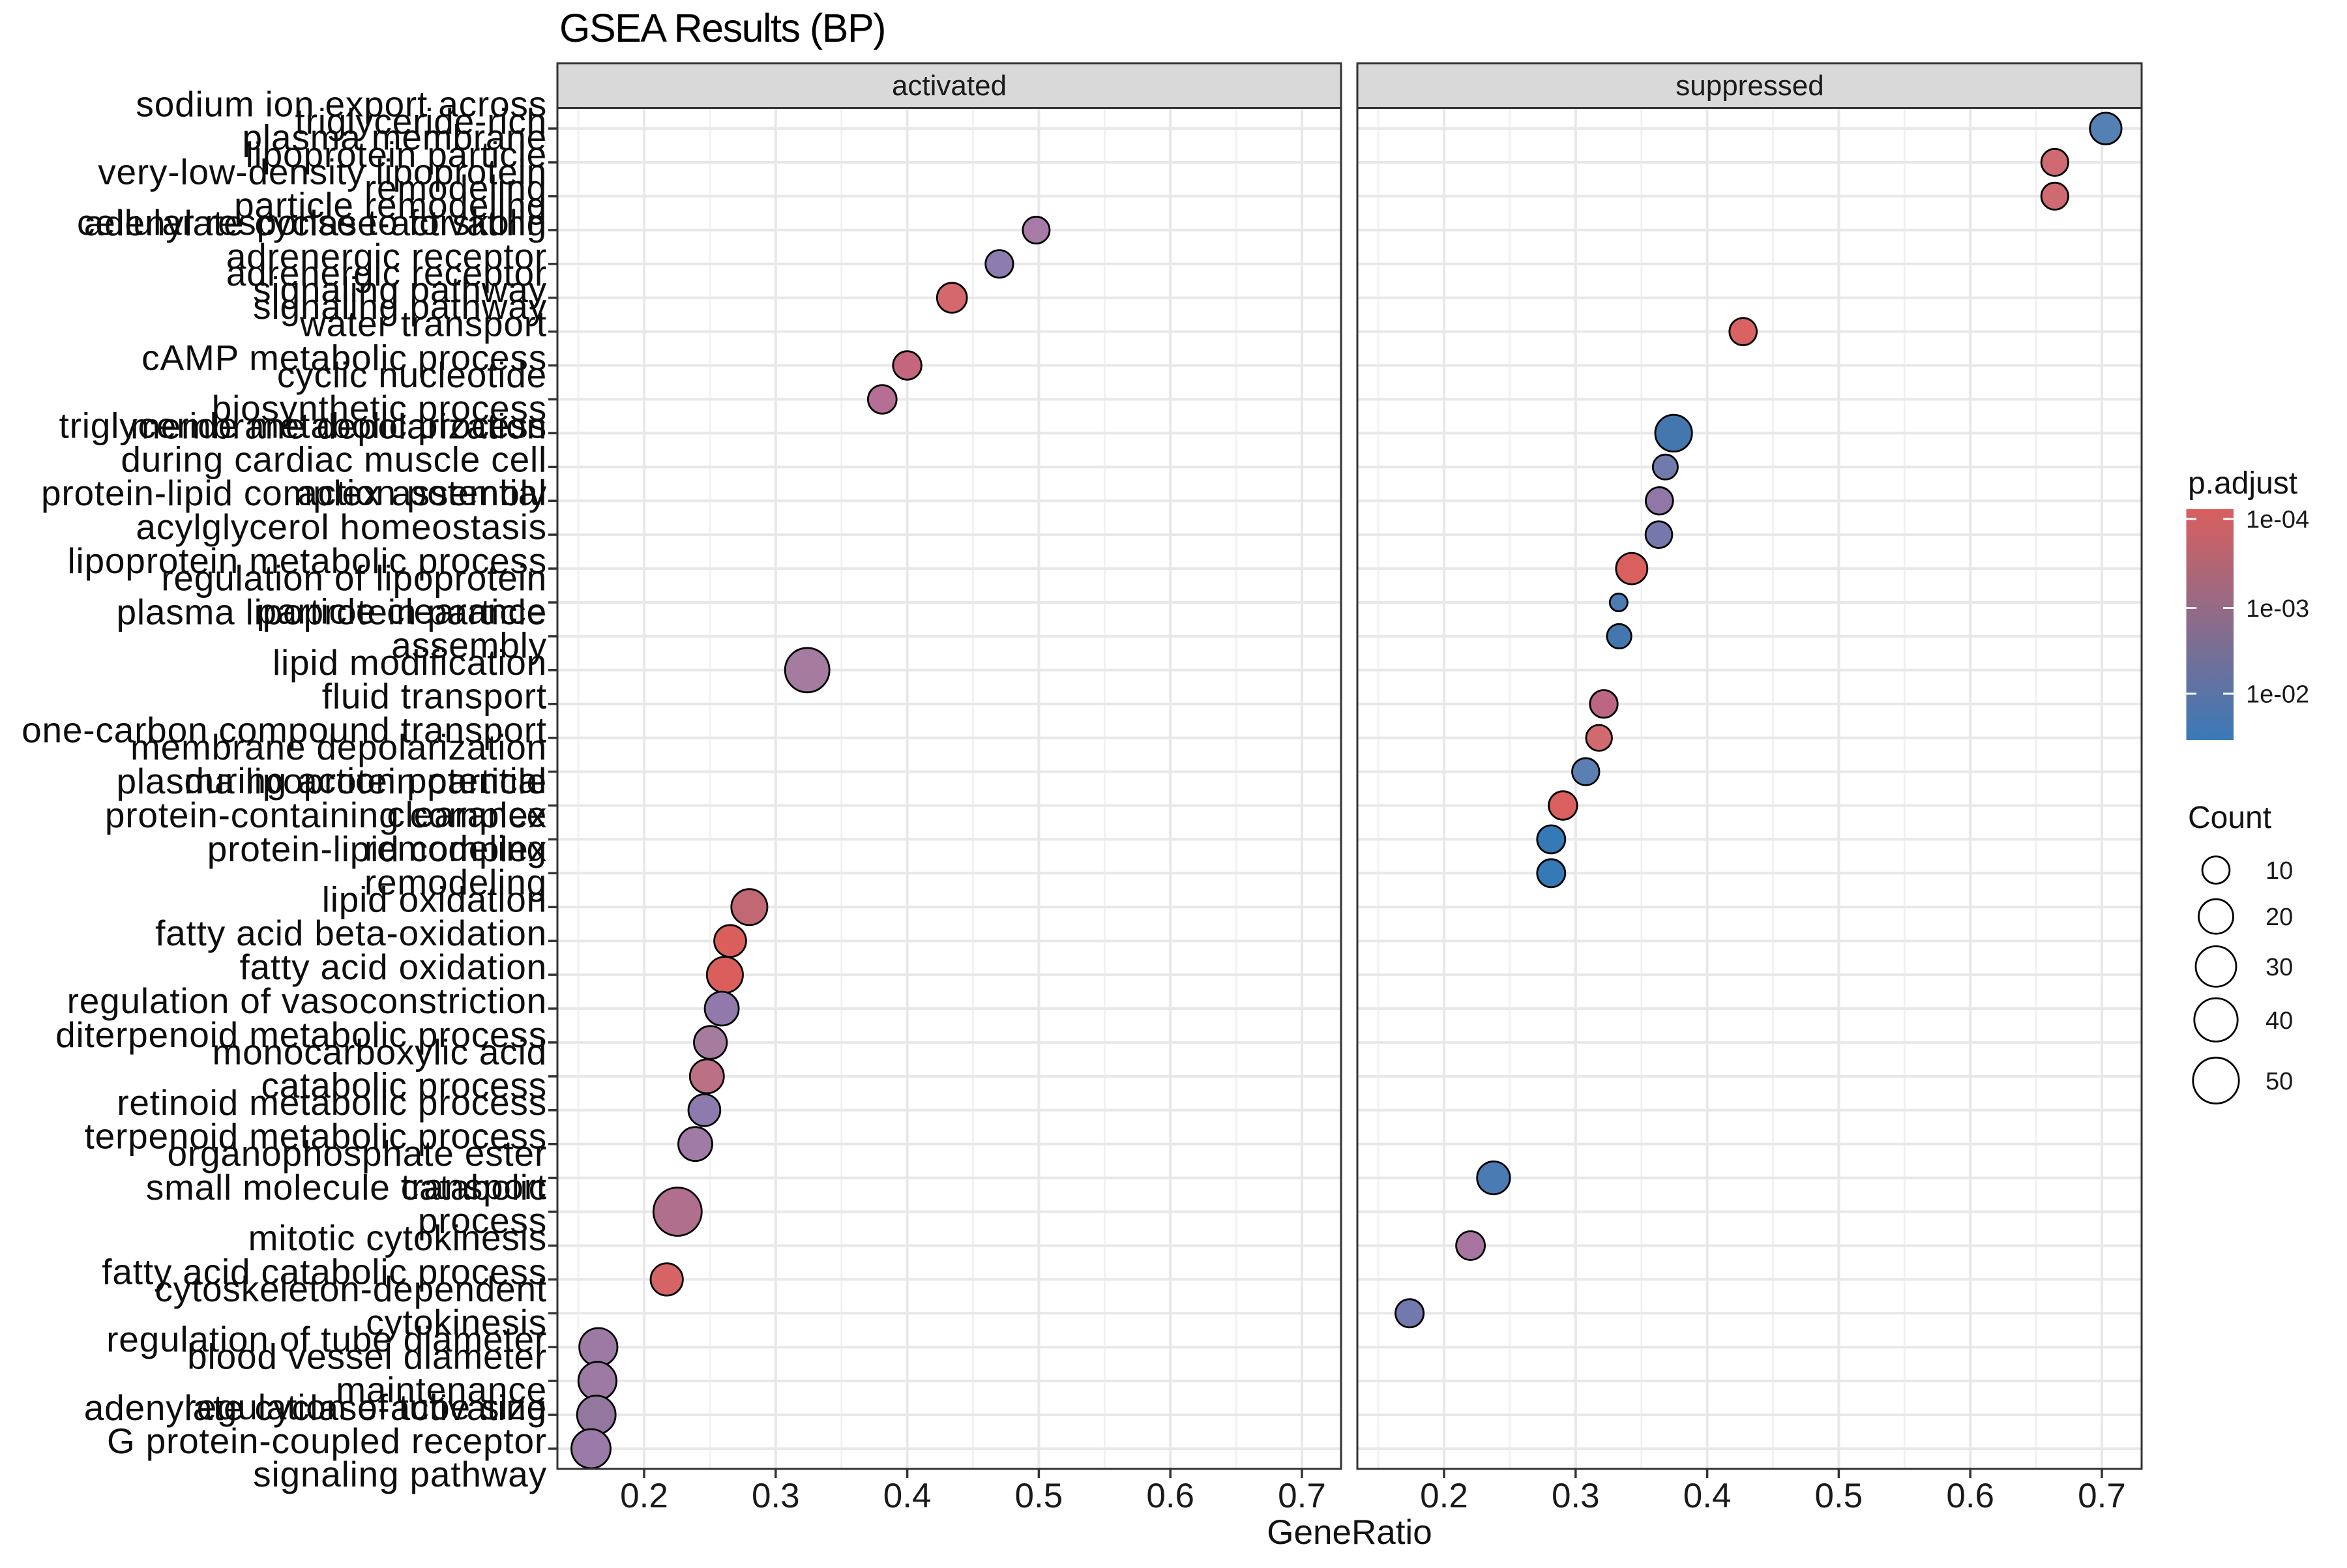 The height and width of the screenshot is (1568, 2347). I want to click on svg-text: protein-lipid complex assembly, so click(294, 493).